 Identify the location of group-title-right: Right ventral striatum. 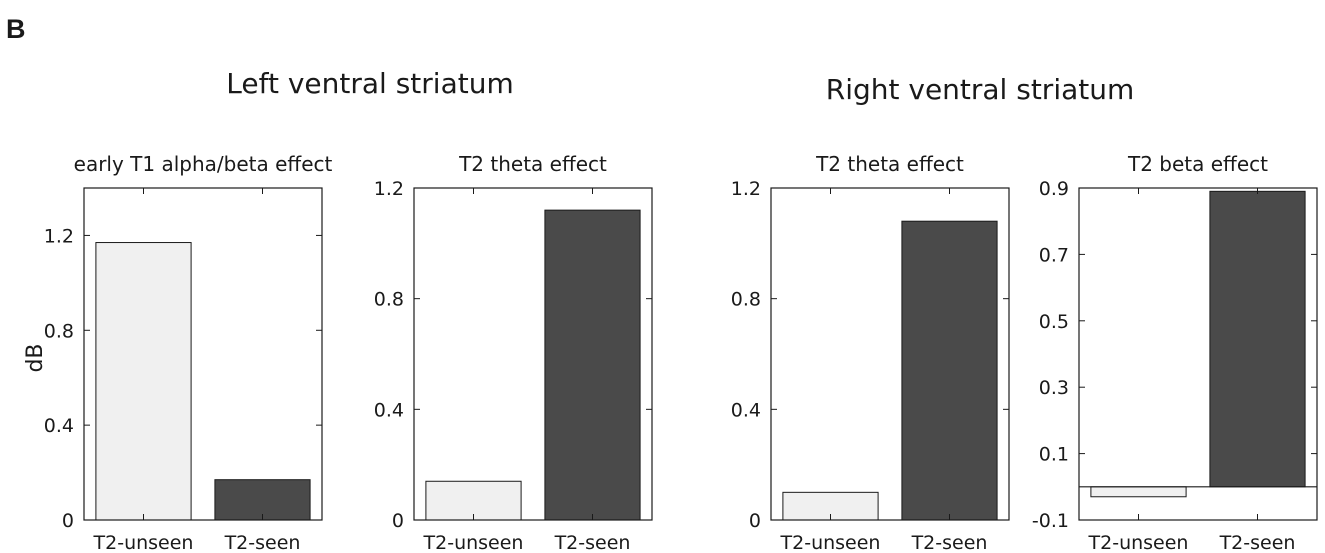
(980, 89).